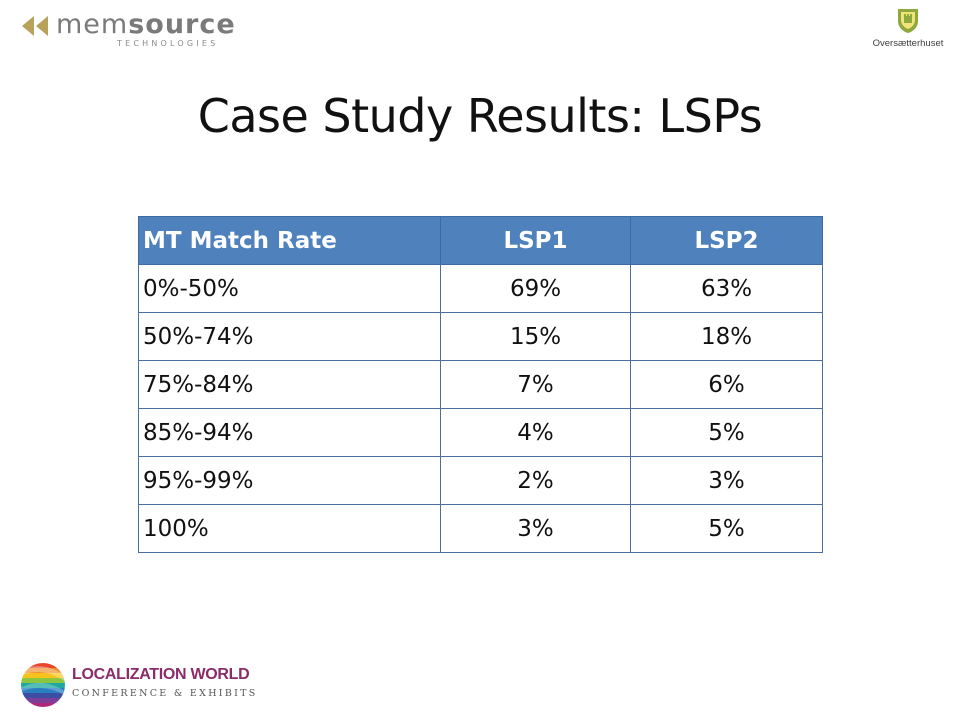  Describe the element at coordinates (137, 685) in the screenshot. I see `localization-world-logo: LOCALIZATION WORLD CONFERENCE & EXHIBITS` at that location.